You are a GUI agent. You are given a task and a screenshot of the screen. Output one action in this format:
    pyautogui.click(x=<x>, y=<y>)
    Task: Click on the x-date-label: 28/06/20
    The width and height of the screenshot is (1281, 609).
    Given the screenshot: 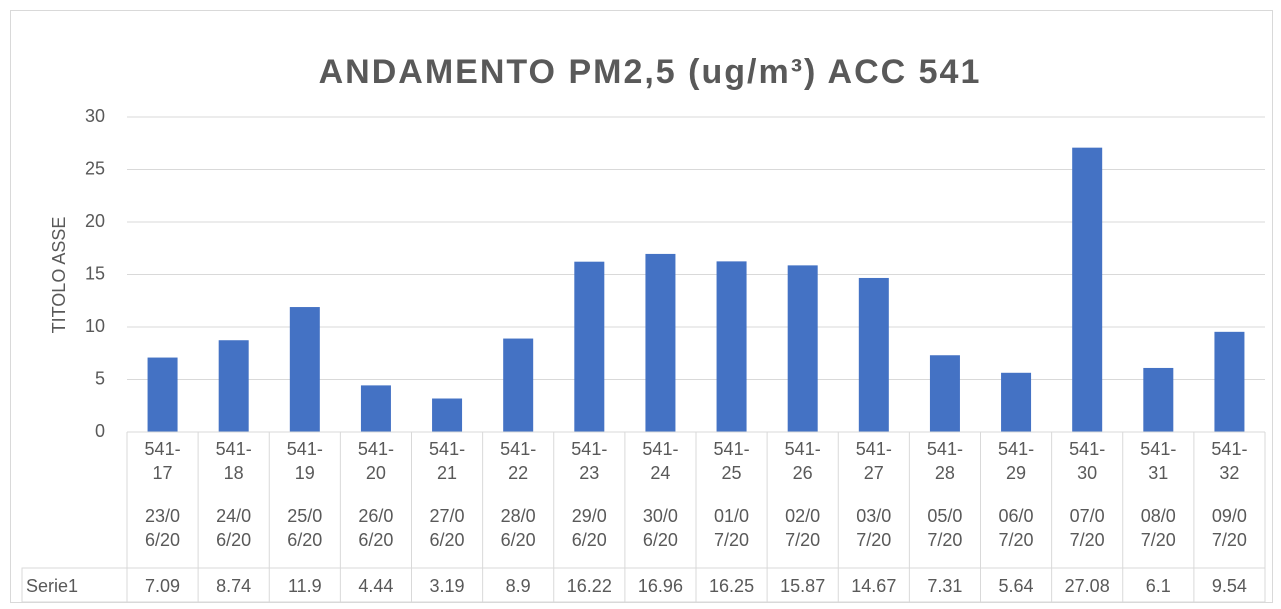 What is the action you would take?
    pyautogui.click(x=518, y=528)
    